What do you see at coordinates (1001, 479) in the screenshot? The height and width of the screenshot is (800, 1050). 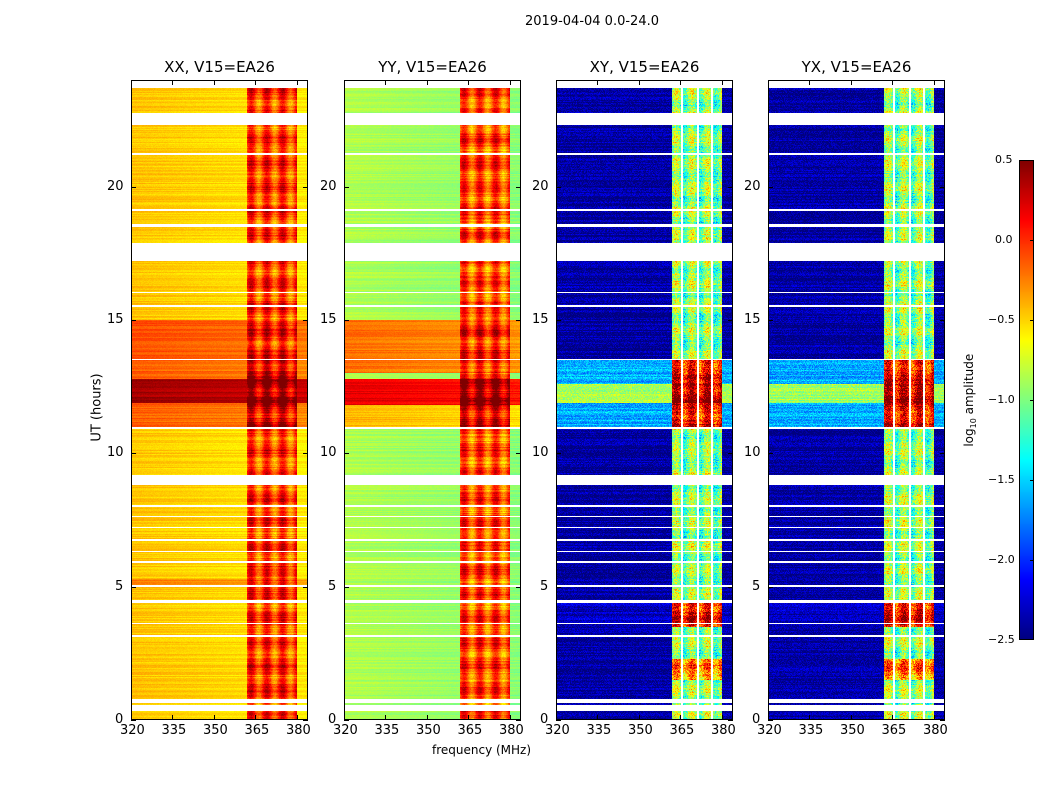 I see `colorbar-tick-label: −1.5` at bounding box center [1001, 479].